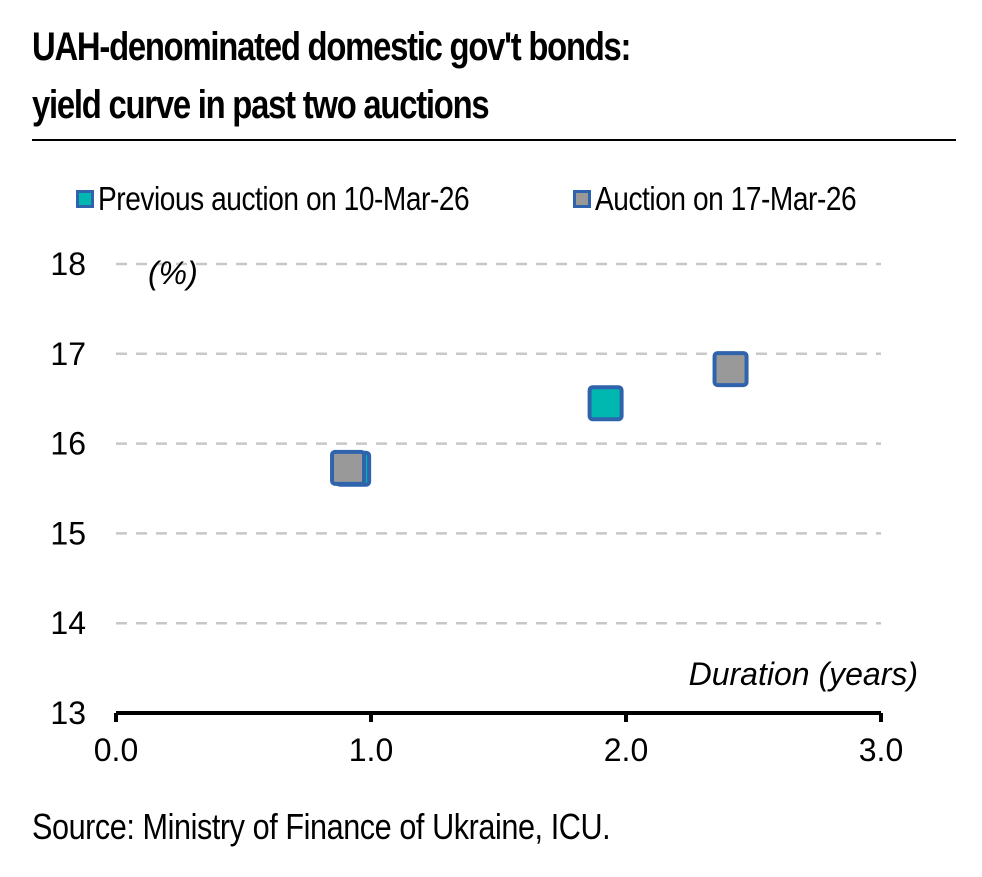 This screenshot has width=982, height=877. What do you see at coordinates (284, 198) in the screenshot?
I see `legend-label-previous: Previous auction on 10-Mar-26` at bounding box center [284, 198].